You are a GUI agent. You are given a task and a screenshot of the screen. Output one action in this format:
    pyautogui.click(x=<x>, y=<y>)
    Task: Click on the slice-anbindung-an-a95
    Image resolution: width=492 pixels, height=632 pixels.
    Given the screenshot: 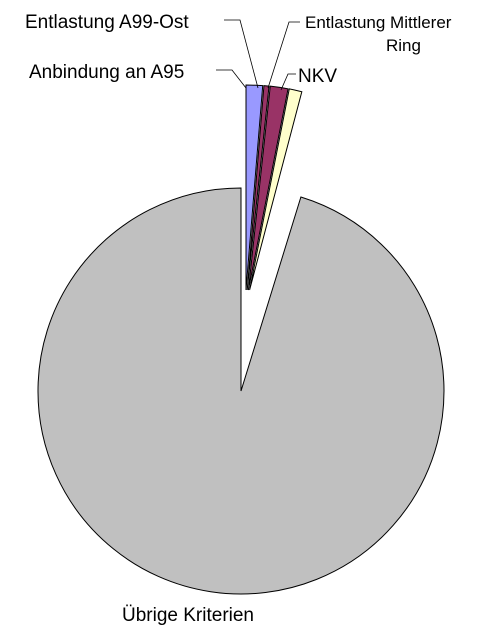 What is the action you would take?
    pyautogui.click(x=254, y=187)
    